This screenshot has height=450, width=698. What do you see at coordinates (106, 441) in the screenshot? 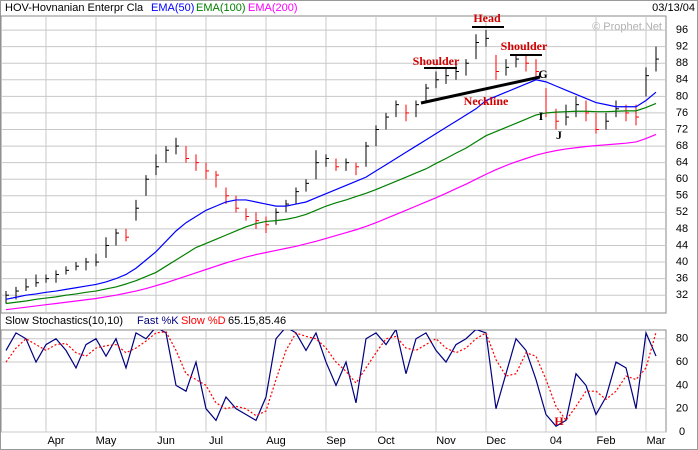
I see `x-tick-label: May` at bounding box center [106, 441].